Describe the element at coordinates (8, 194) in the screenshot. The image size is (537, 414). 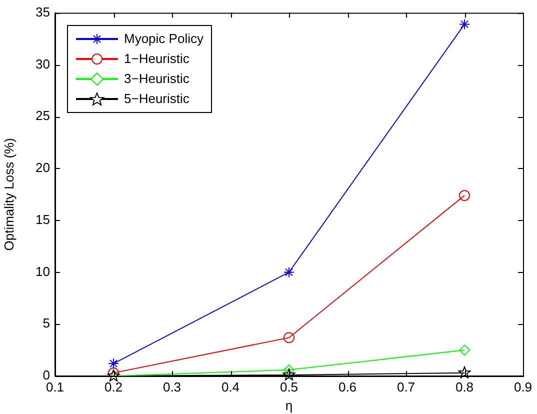
I see `y-axis-title: Optimality Loss (%)` at that location.